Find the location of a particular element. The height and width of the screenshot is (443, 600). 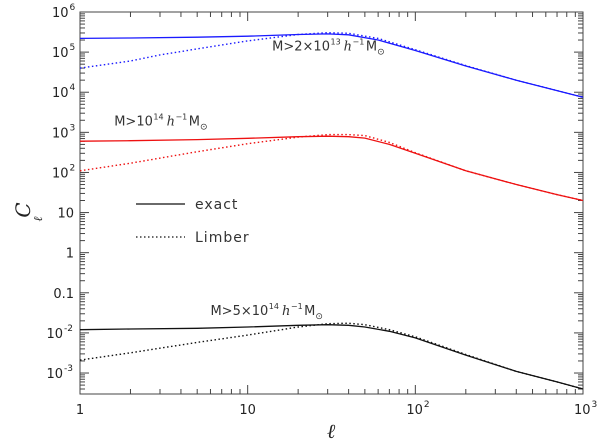

y-tick-label: 10 is located at coordinates (65, 214).